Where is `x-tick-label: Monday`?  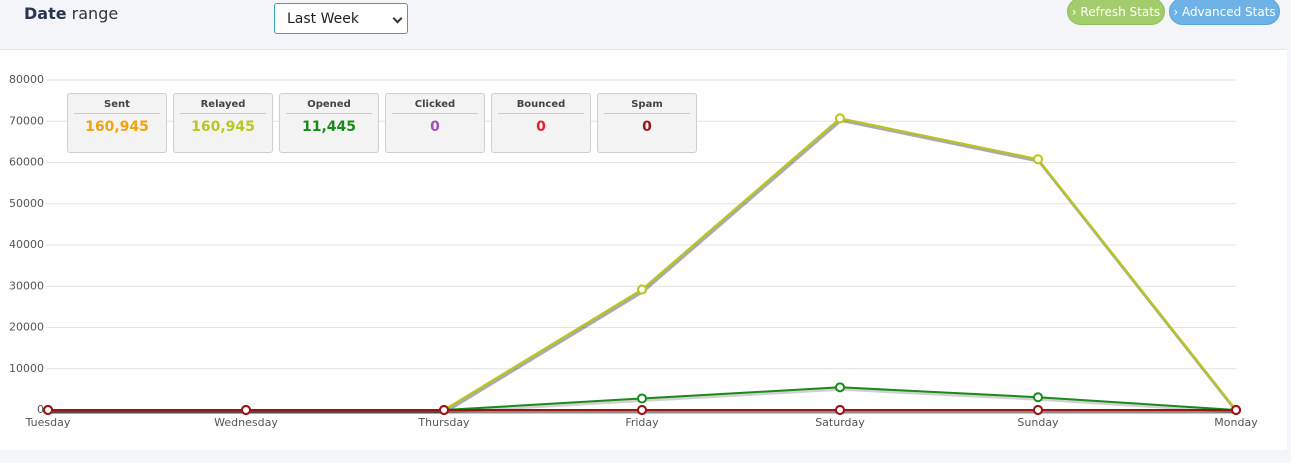 x-tick-label: Monday is located at coordinates (1236, 422).